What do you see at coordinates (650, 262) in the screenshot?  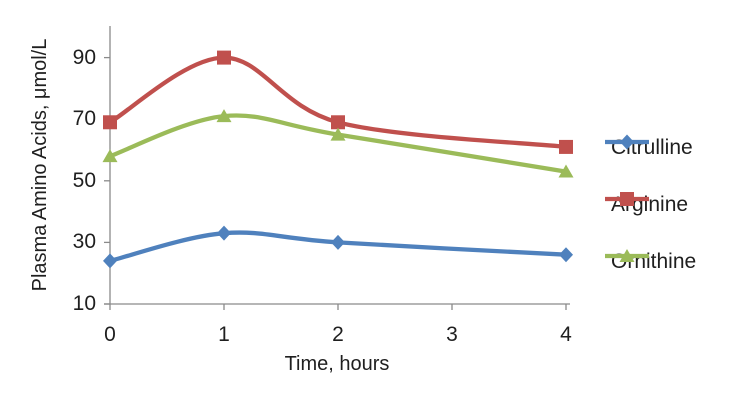 I see `legend-item-ornithine: Ornithine` at bounding box center [650, 262].